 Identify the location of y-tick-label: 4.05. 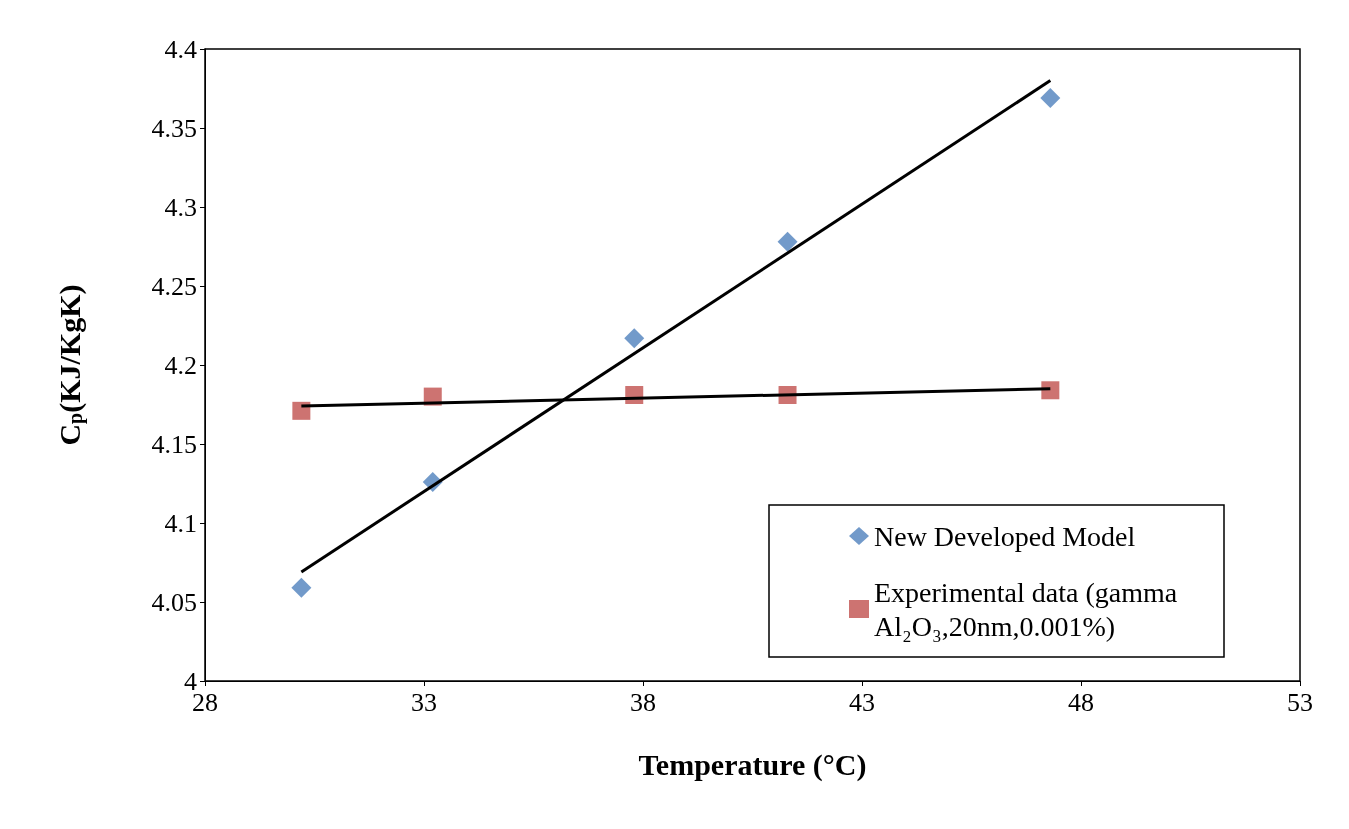
(174, 602).